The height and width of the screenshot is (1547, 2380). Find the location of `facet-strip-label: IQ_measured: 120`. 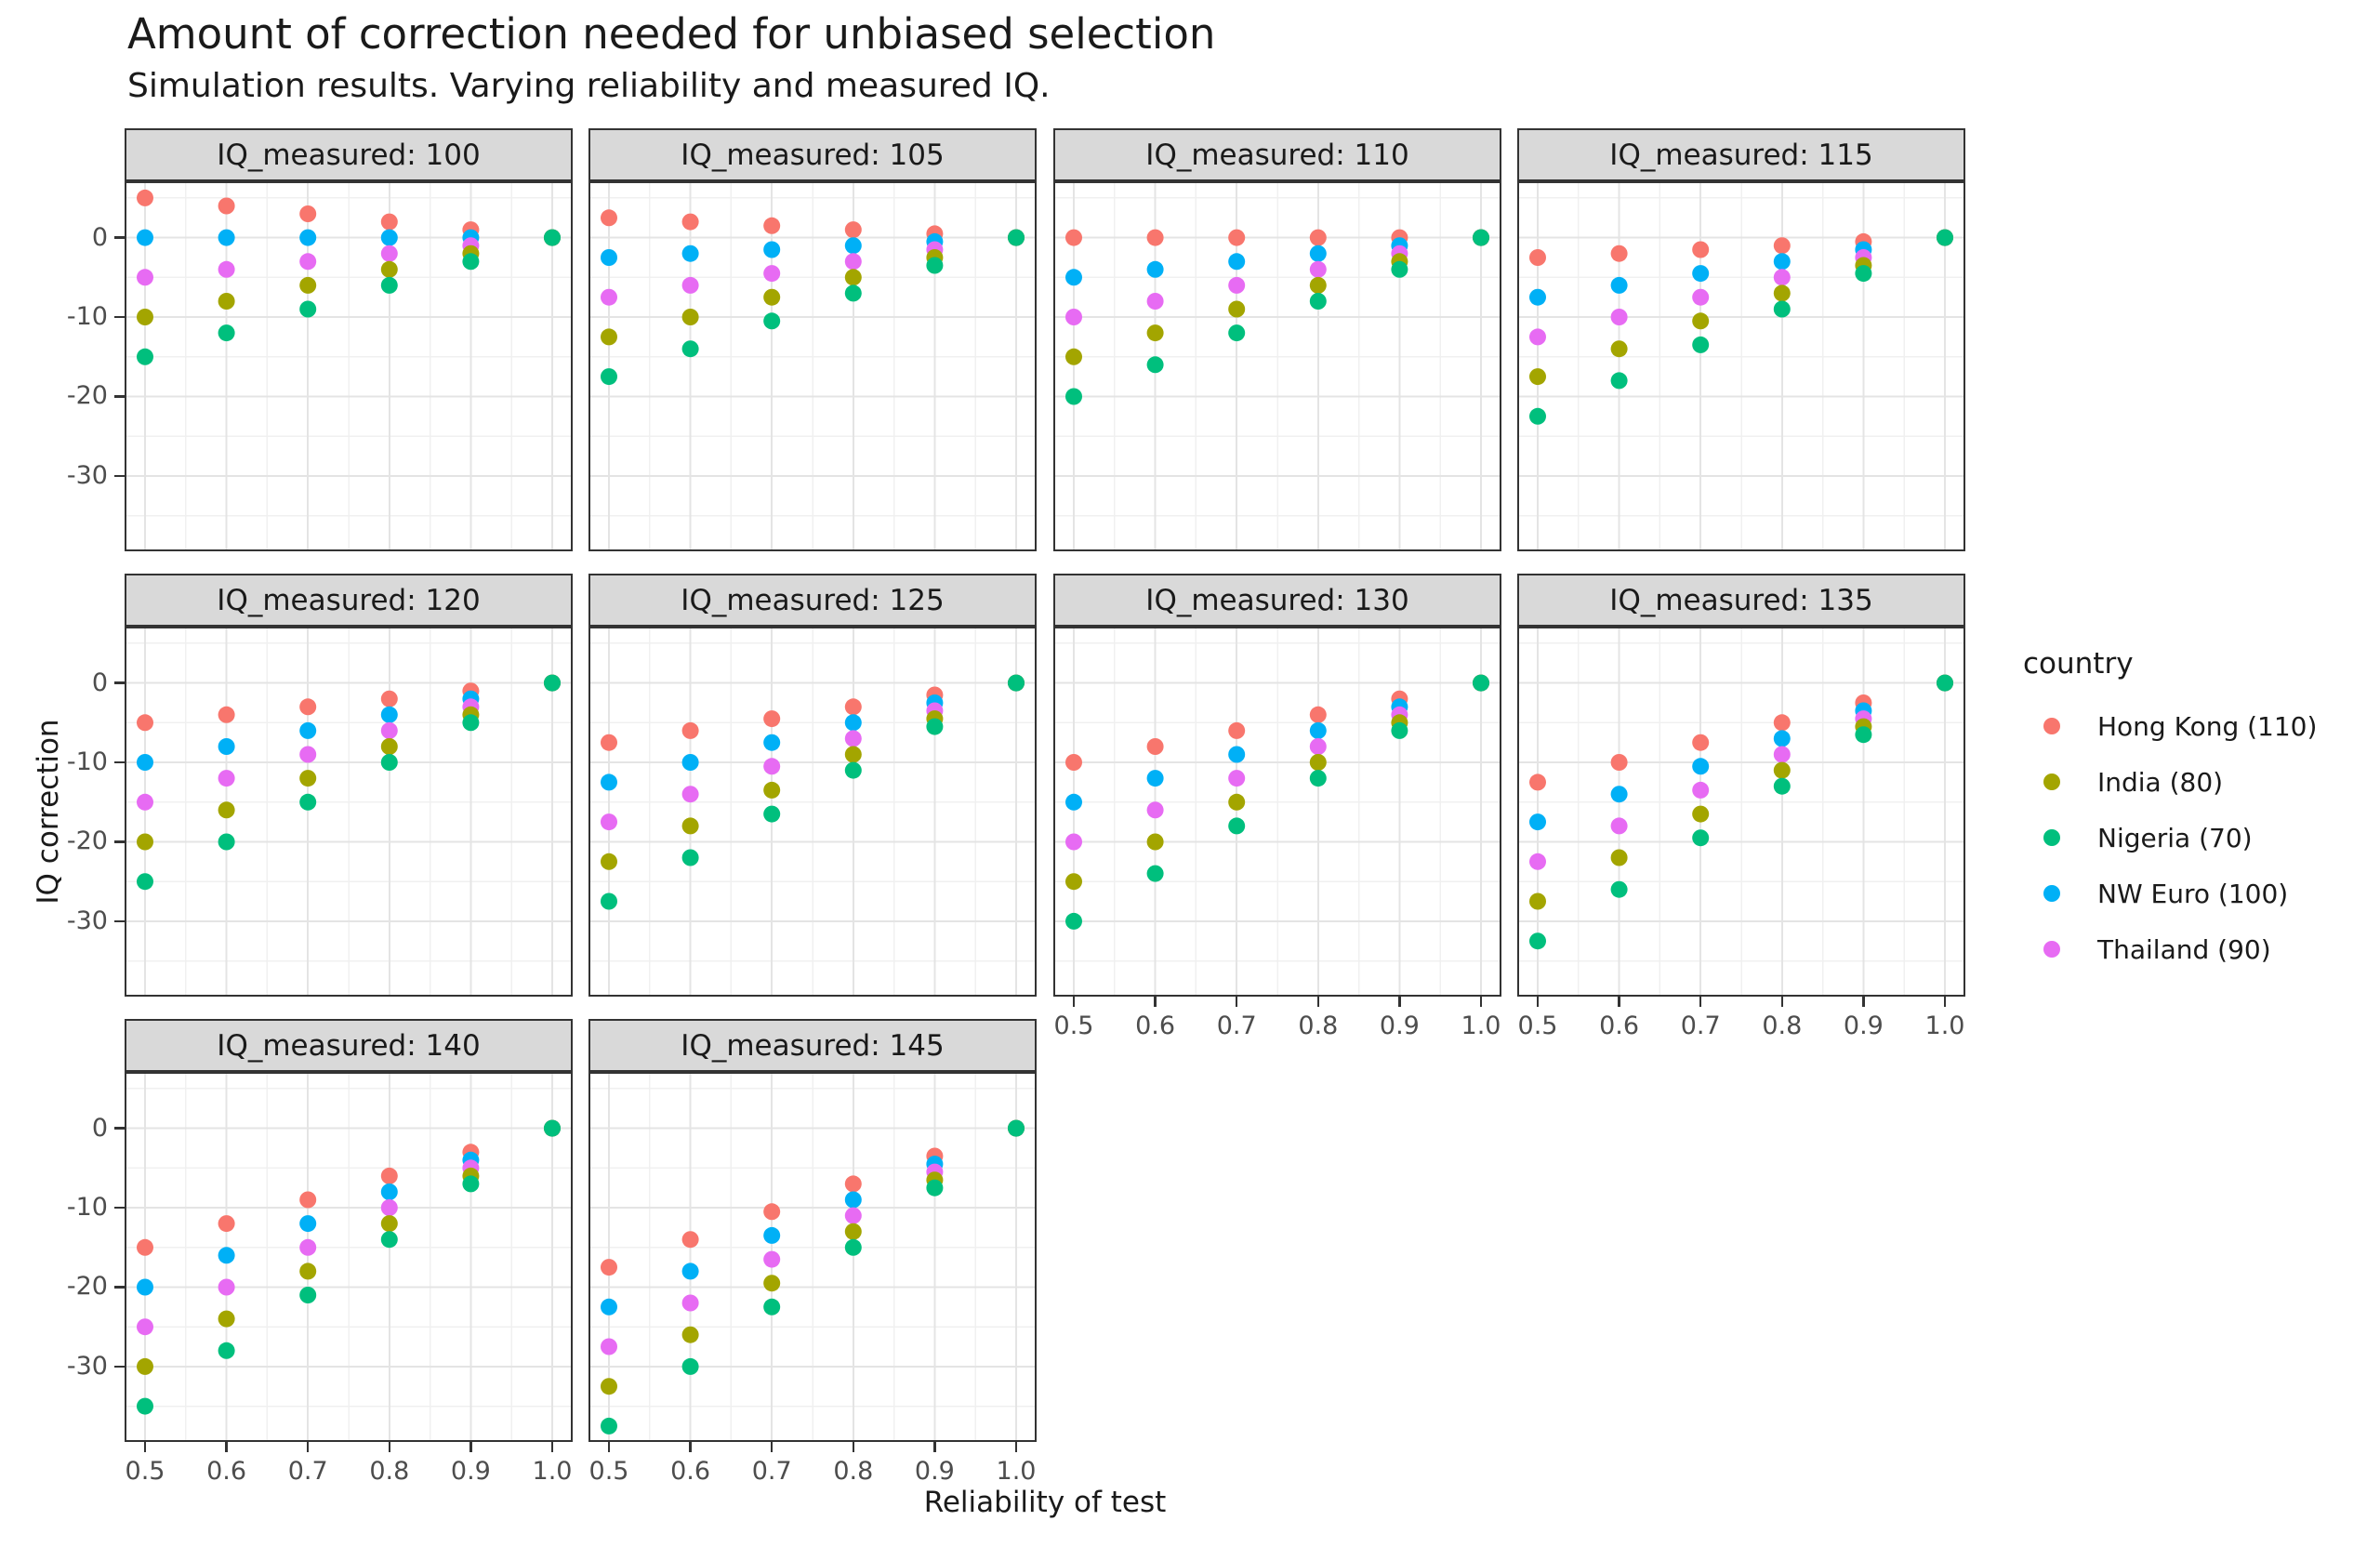

facet-strip-label: IQ_measured: 120 is located at coordinates (349, 600).